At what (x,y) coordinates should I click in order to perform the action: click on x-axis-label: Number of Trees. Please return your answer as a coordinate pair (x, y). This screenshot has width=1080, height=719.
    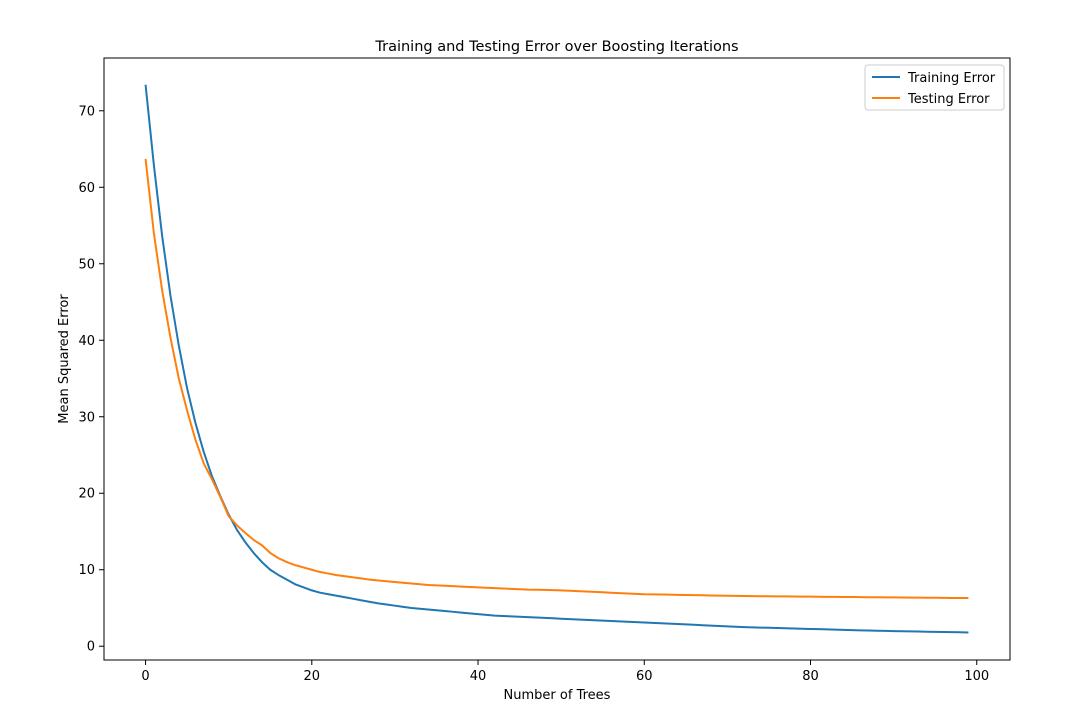
    Looking at the image, I should click on (557, 695).